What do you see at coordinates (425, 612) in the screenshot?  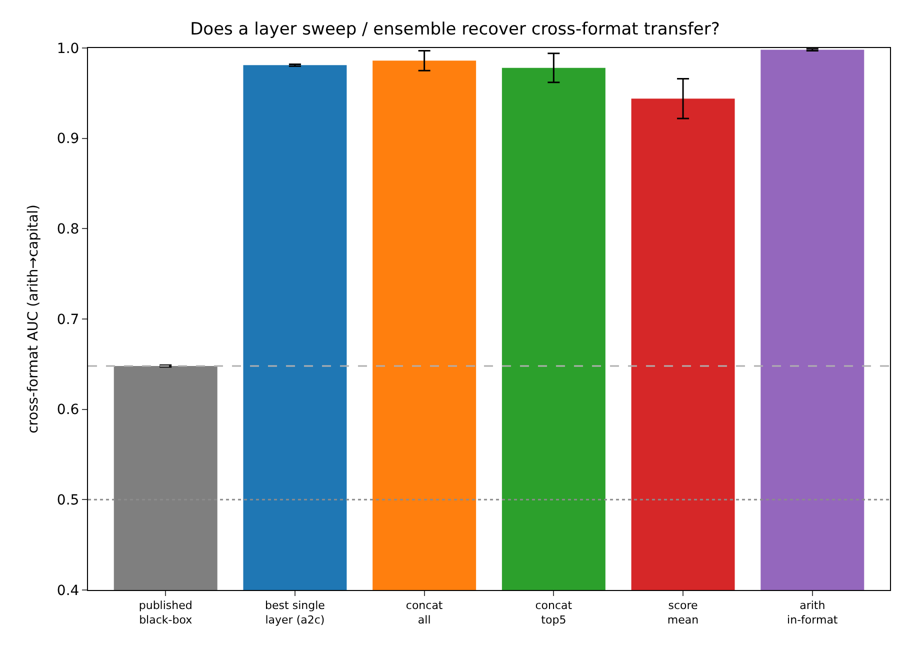 I see `x-tick-label: concat all` at bounding box center [425, 612].